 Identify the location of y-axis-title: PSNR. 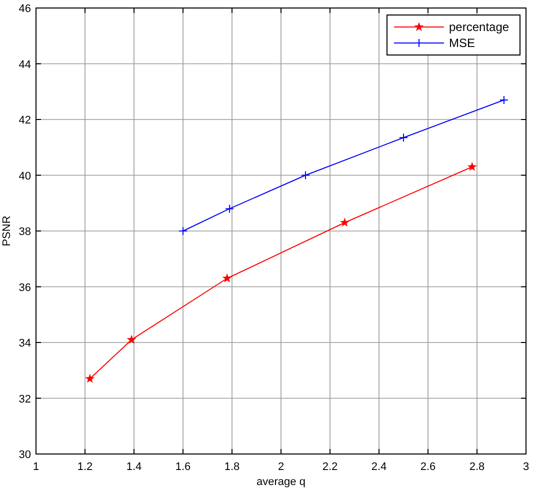
(7, 231).